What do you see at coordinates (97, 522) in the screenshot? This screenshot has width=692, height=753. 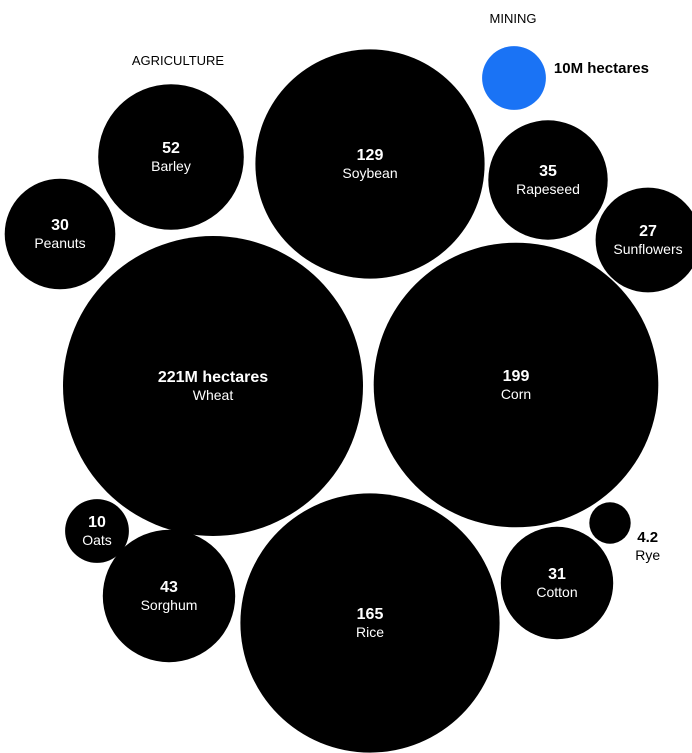 I see `bubble-value-oats: 10` at bounding box center [97, 522].